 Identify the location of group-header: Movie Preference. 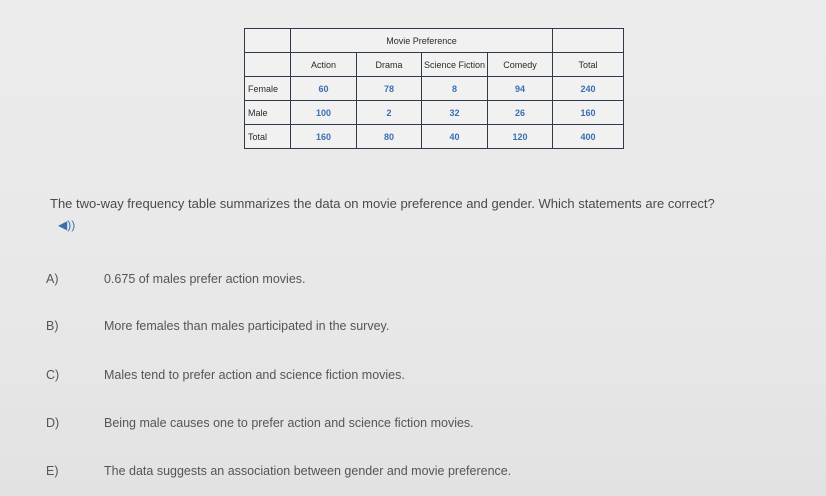
(421, 40).